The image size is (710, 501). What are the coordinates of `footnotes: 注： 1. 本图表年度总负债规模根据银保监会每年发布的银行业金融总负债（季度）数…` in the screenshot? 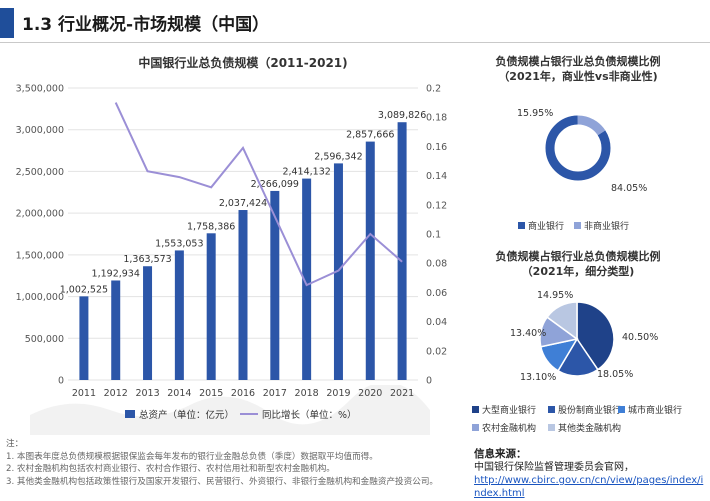 It's located at (241, 463).